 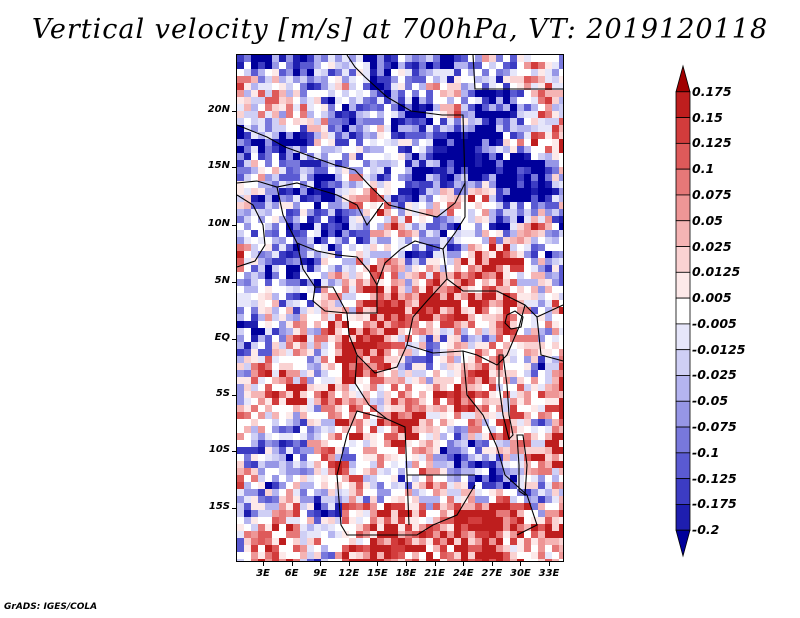 I want to click on lon-tick-label: 18E, so click(x=406, y=573).